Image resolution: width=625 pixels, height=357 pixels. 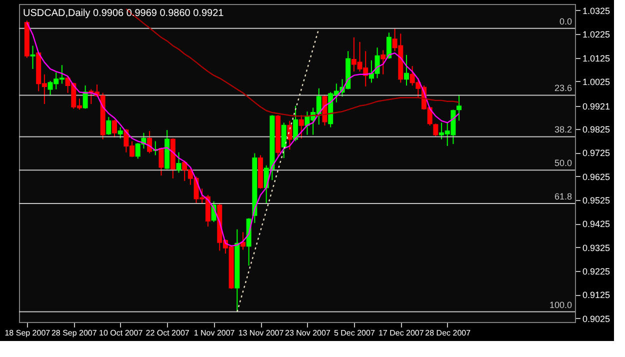 I want to click on y-tick-label: 0.9825, so click(x=596, y=129).